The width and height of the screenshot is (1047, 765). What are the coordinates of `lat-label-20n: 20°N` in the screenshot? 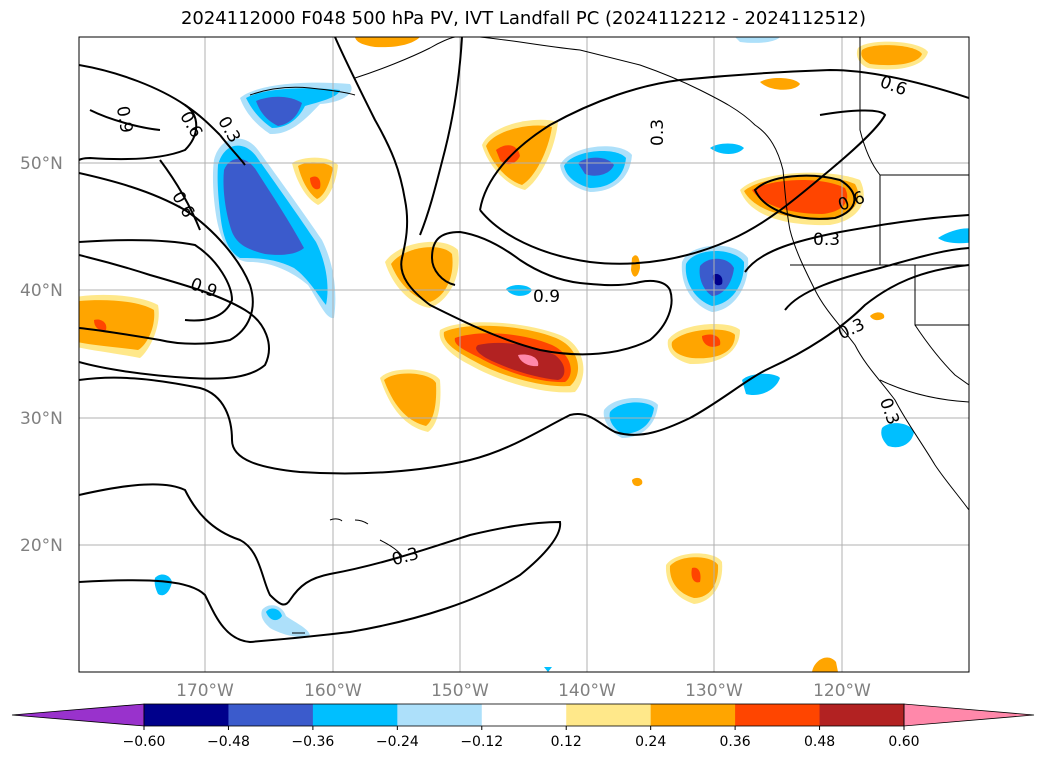 It's located at (41, 546).